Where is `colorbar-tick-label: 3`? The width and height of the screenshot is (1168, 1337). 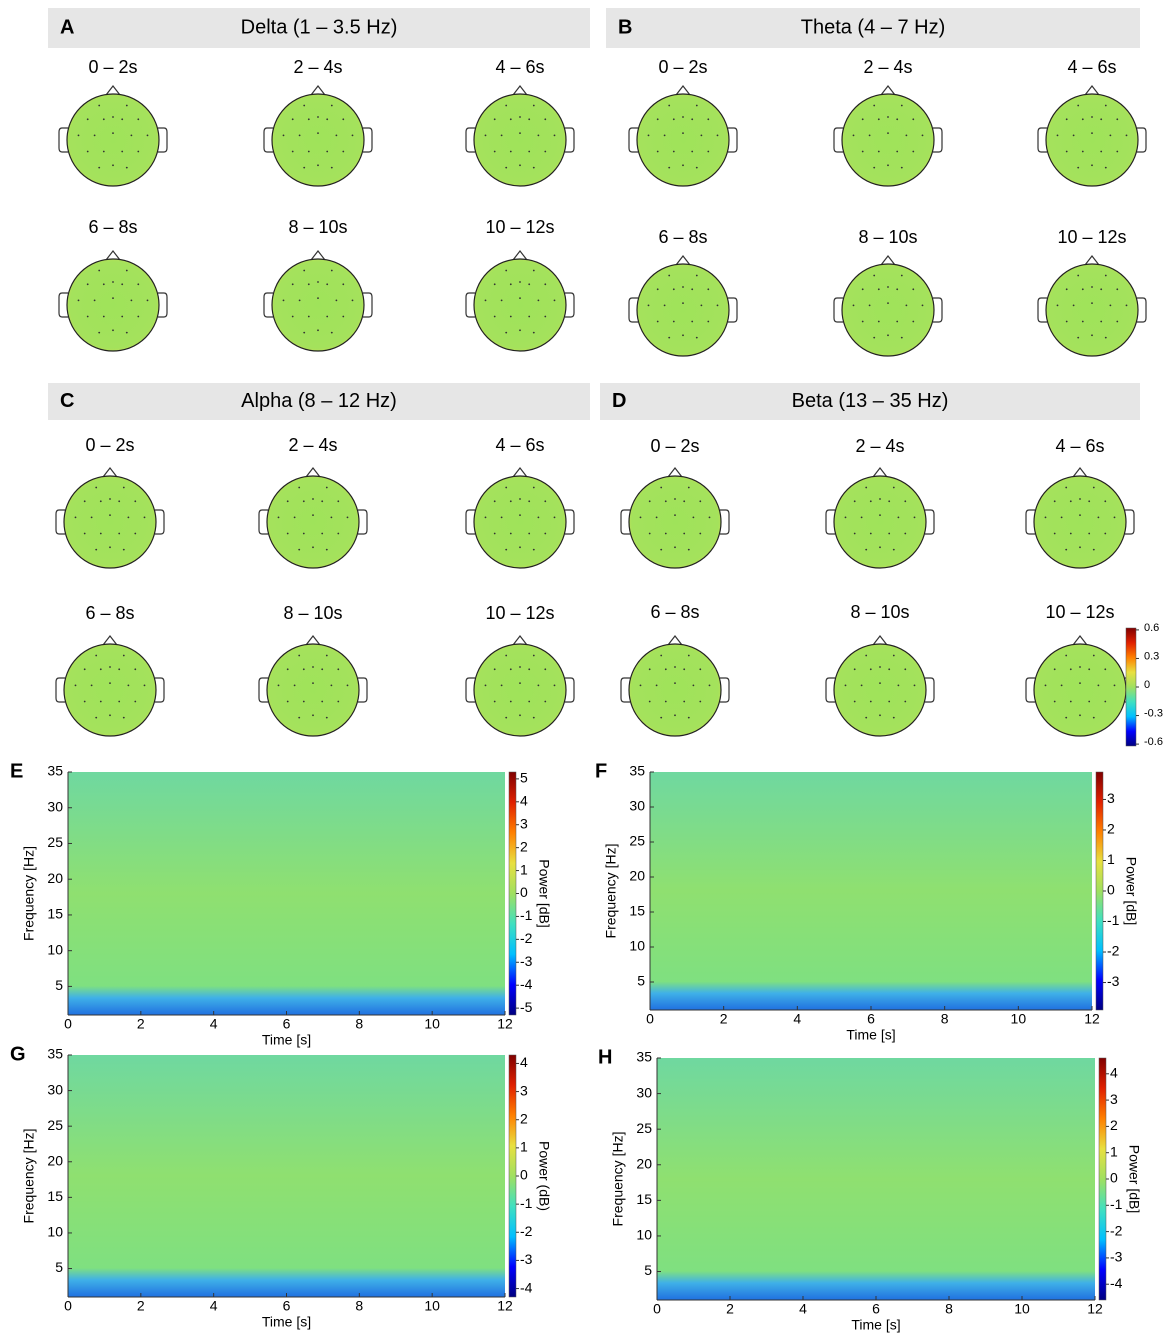
colorbar-tick-label: 3 is located at coordinates (1114, 1099).